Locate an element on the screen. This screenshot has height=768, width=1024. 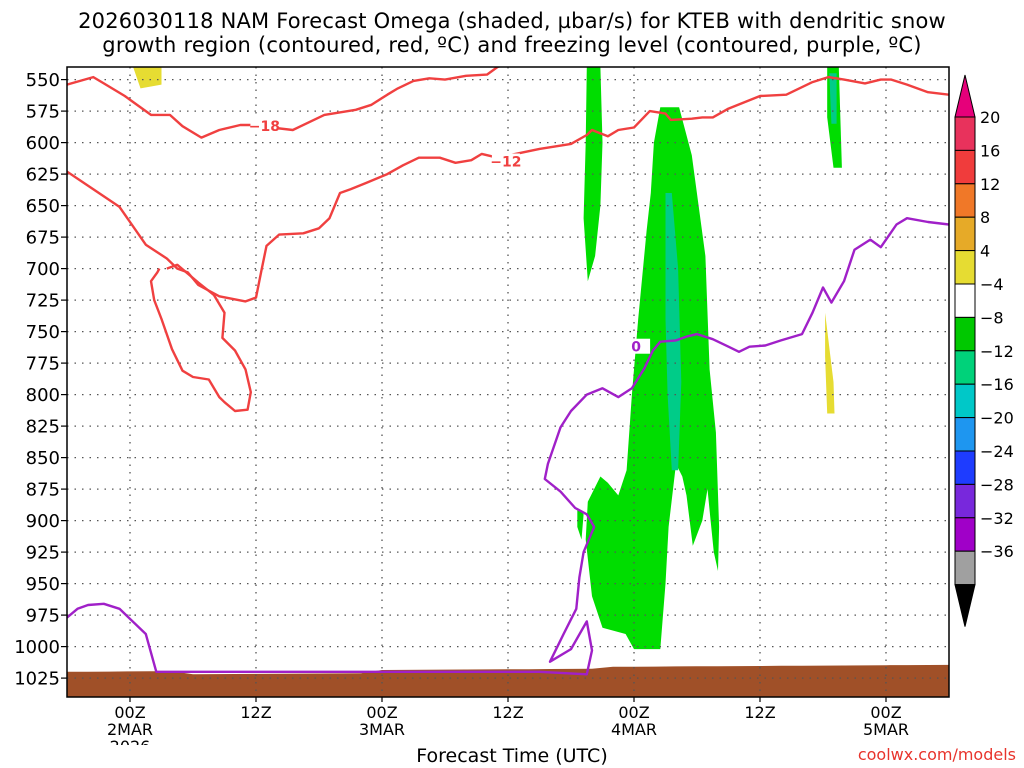
y-tick-label: 875 is located at coordinates (43, 490).